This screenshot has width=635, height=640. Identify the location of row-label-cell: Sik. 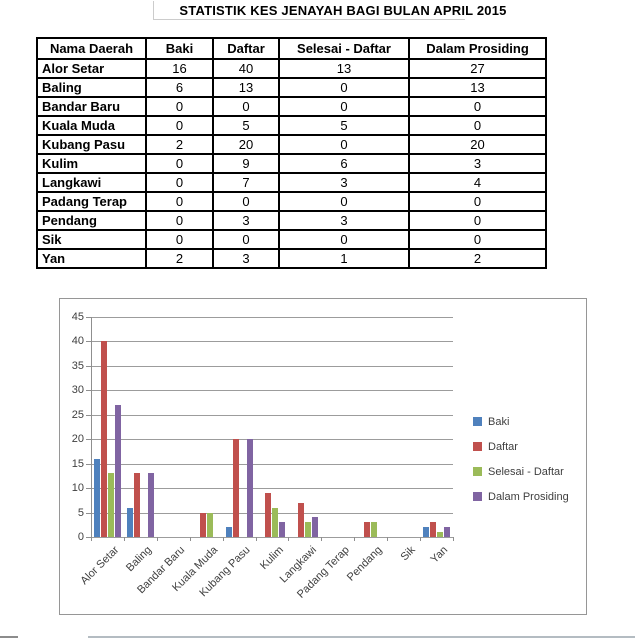
(91, 239).